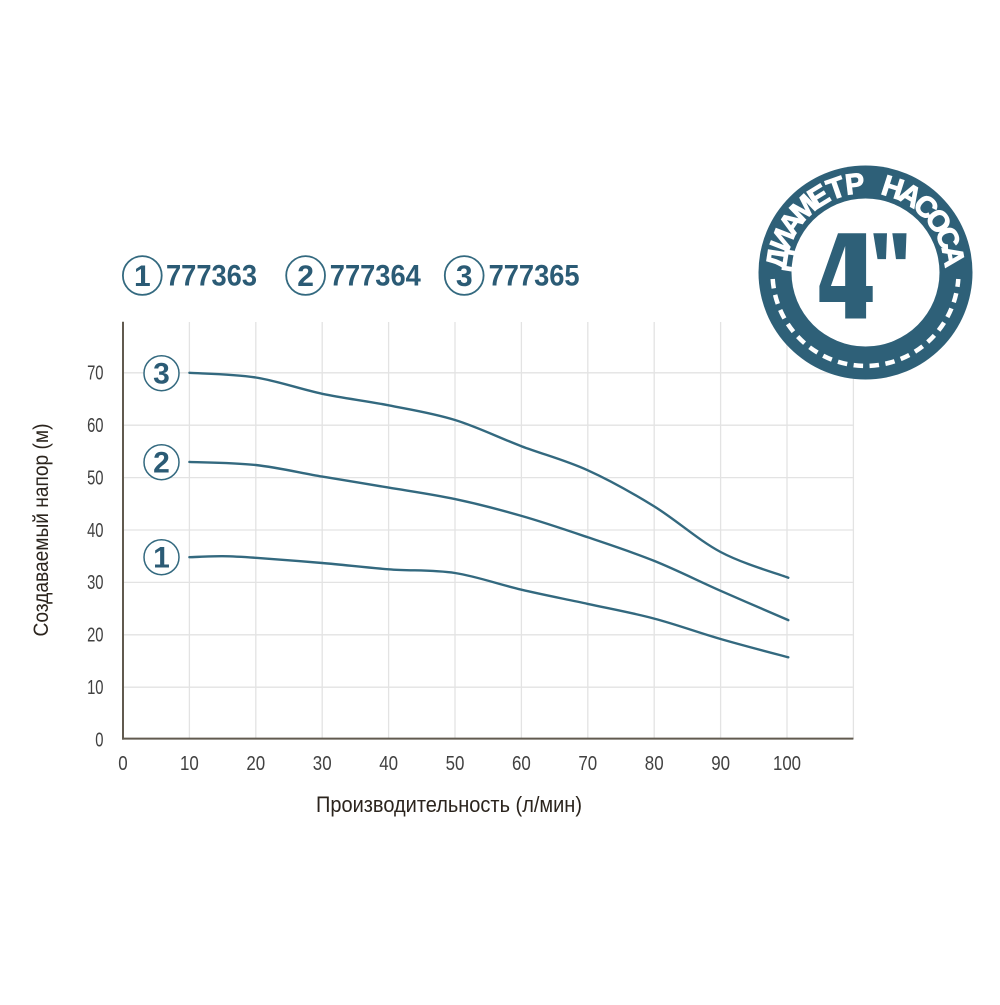 The width and height of the screenshot is (1000, 1005). I want to click on svg-text: 777364, so click(375, 276).